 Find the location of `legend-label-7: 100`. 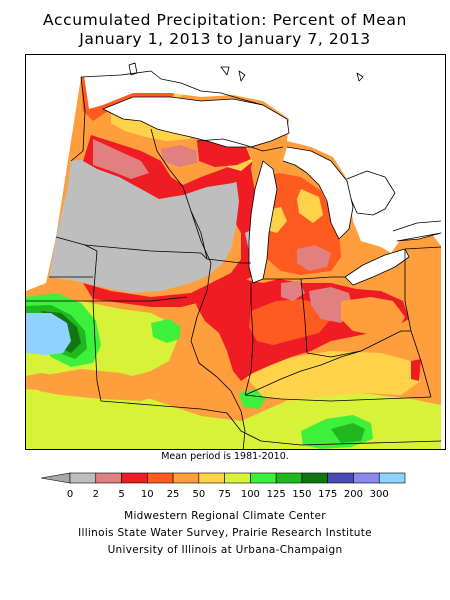

legend-label-7: 100 is located at coordinates (250, 494).